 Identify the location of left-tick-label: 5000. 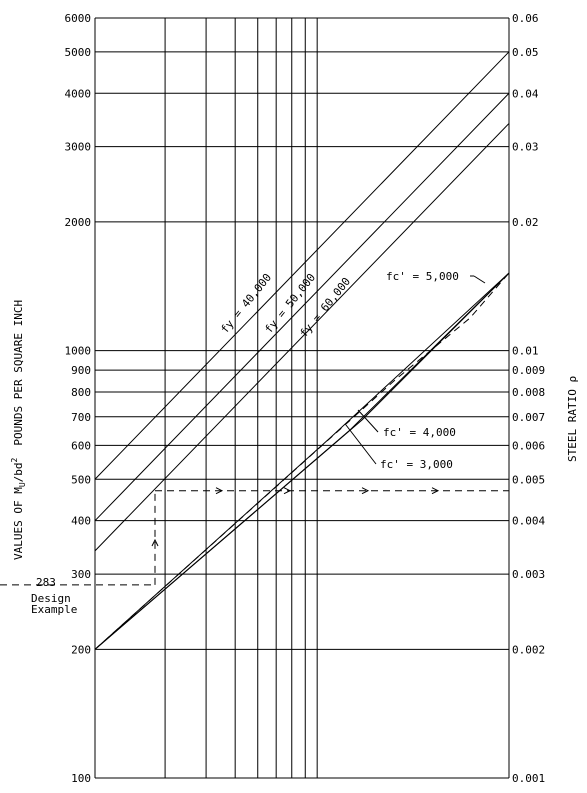
(78, 52).